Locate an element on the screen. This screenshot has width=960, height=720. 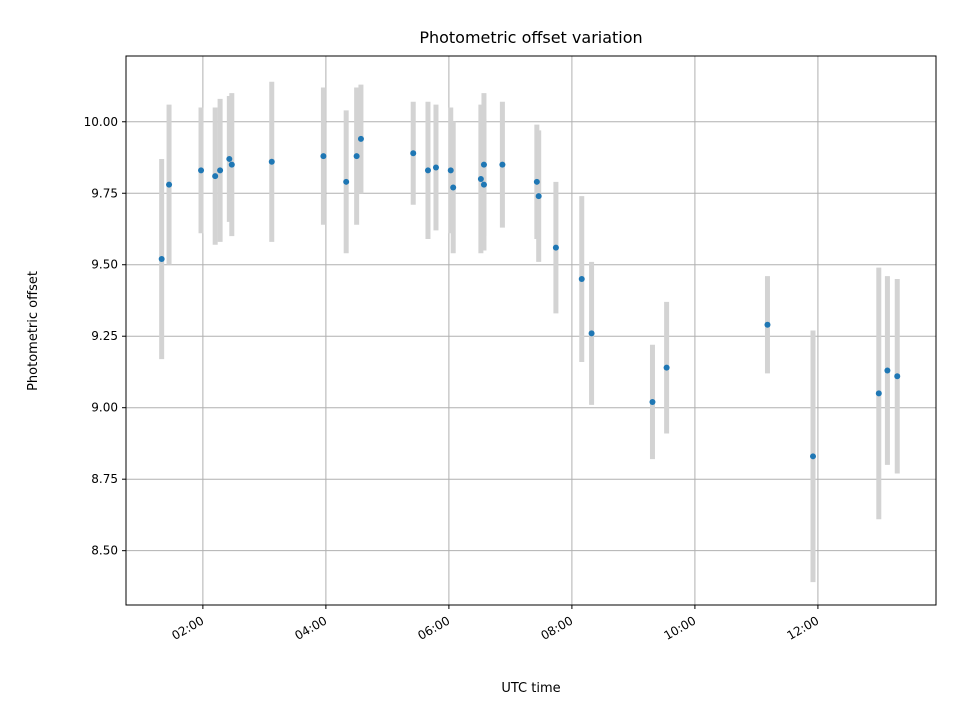
x-tick-label: 02:00 is located at coordinates (187, 627).